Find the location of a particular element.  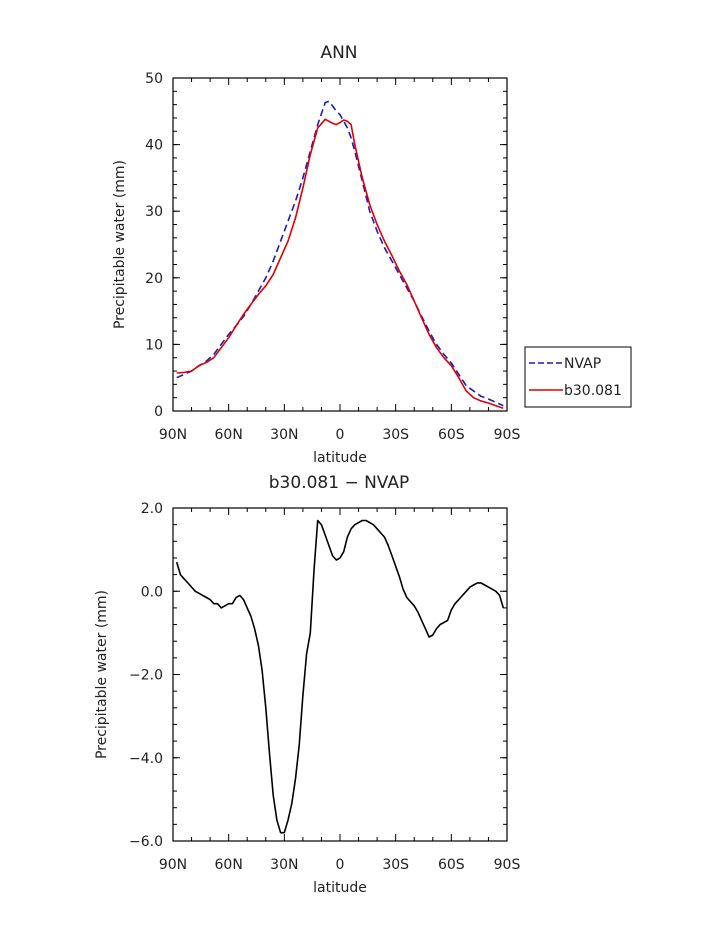

y-tick-label: −6.0 is located at coordinates (146, 842).